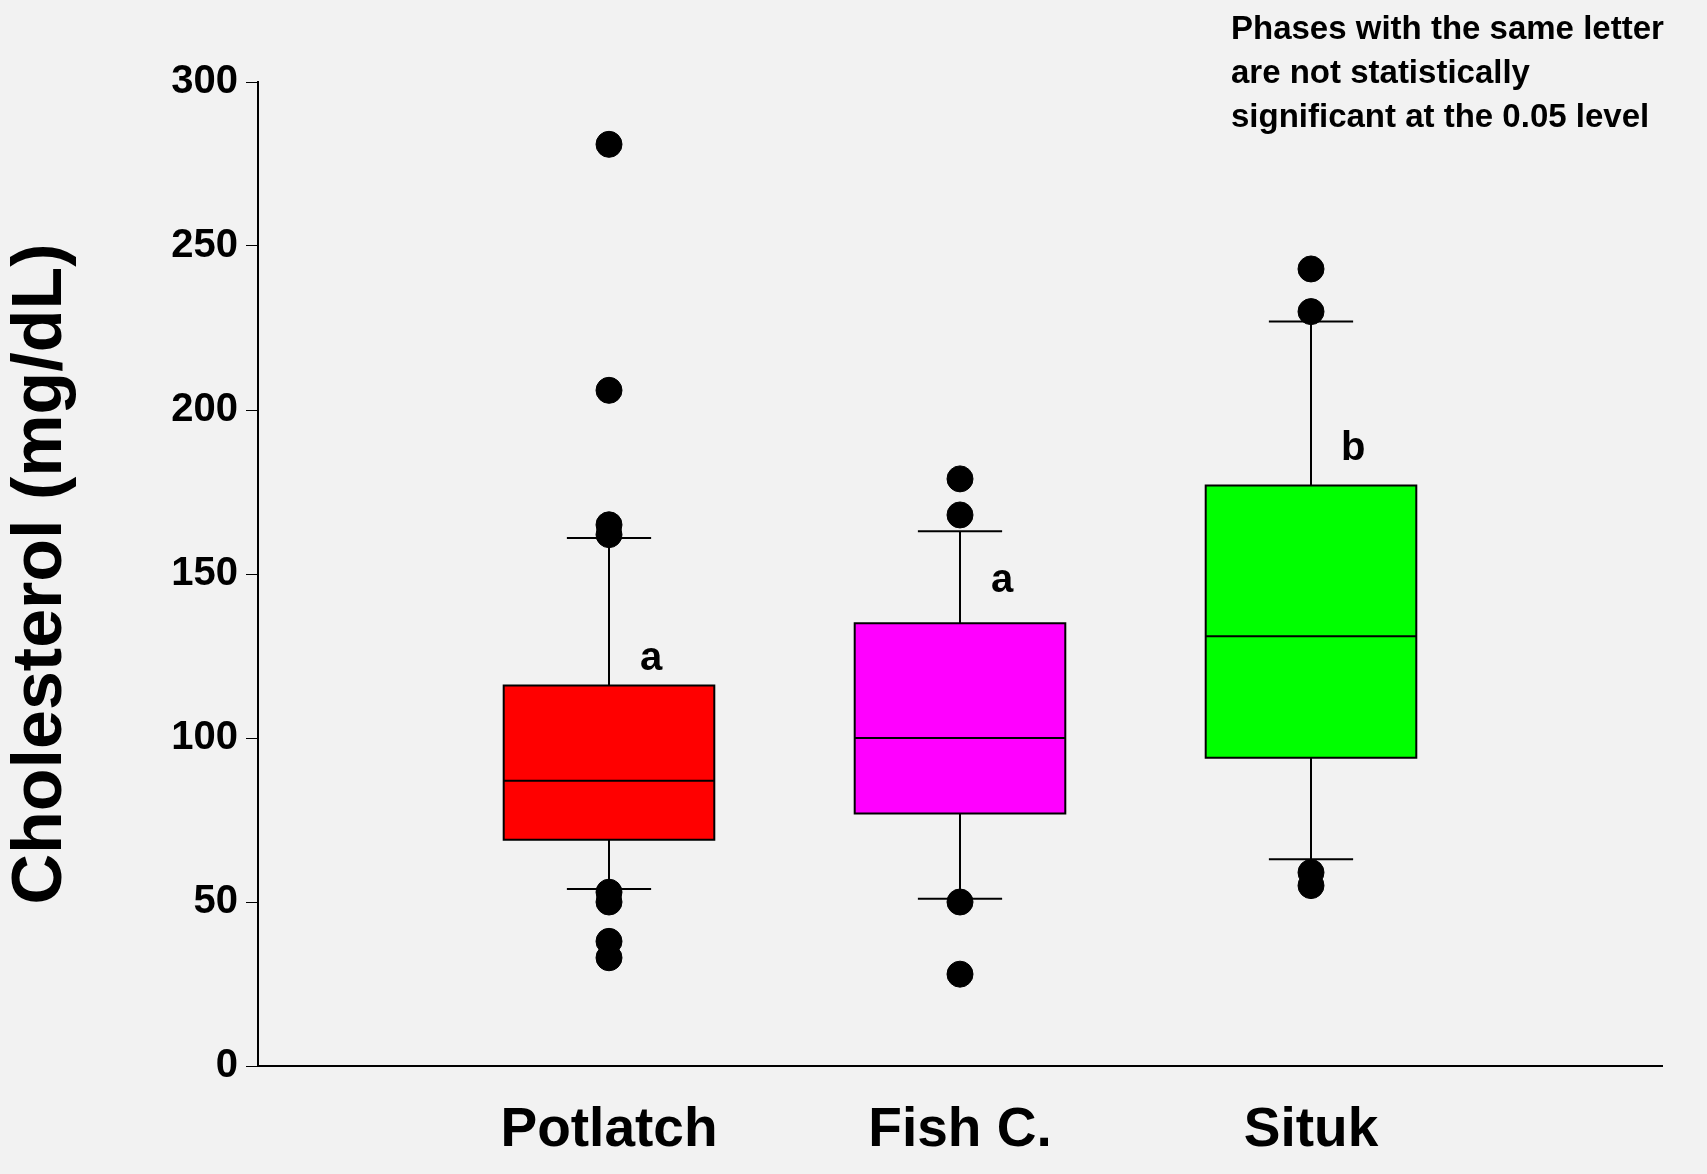  Describe the element at coordinates (960, 1127) in the screenshot. I see `x-tick-label: Fish C.` at that location.